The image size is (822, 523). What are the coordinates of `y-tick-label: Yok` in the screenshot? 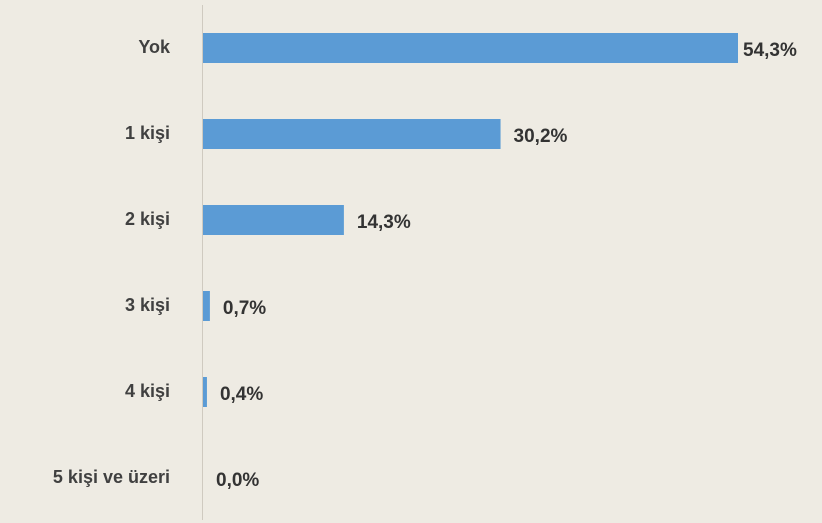 It's located at (154, 47).